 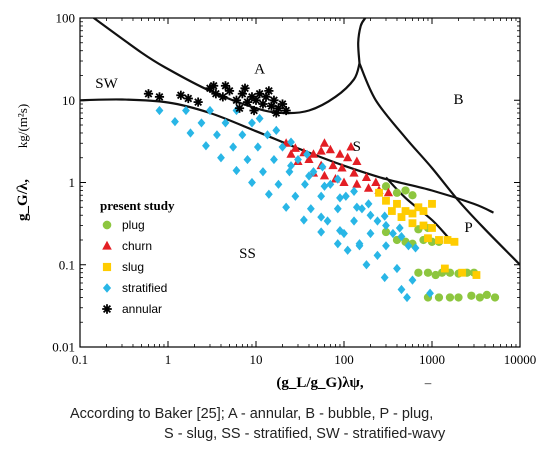 What do you see at coordinates (142, 309) in the screenshot?
I see `legend-label-annular: annular` at bounding box center [142, 309].